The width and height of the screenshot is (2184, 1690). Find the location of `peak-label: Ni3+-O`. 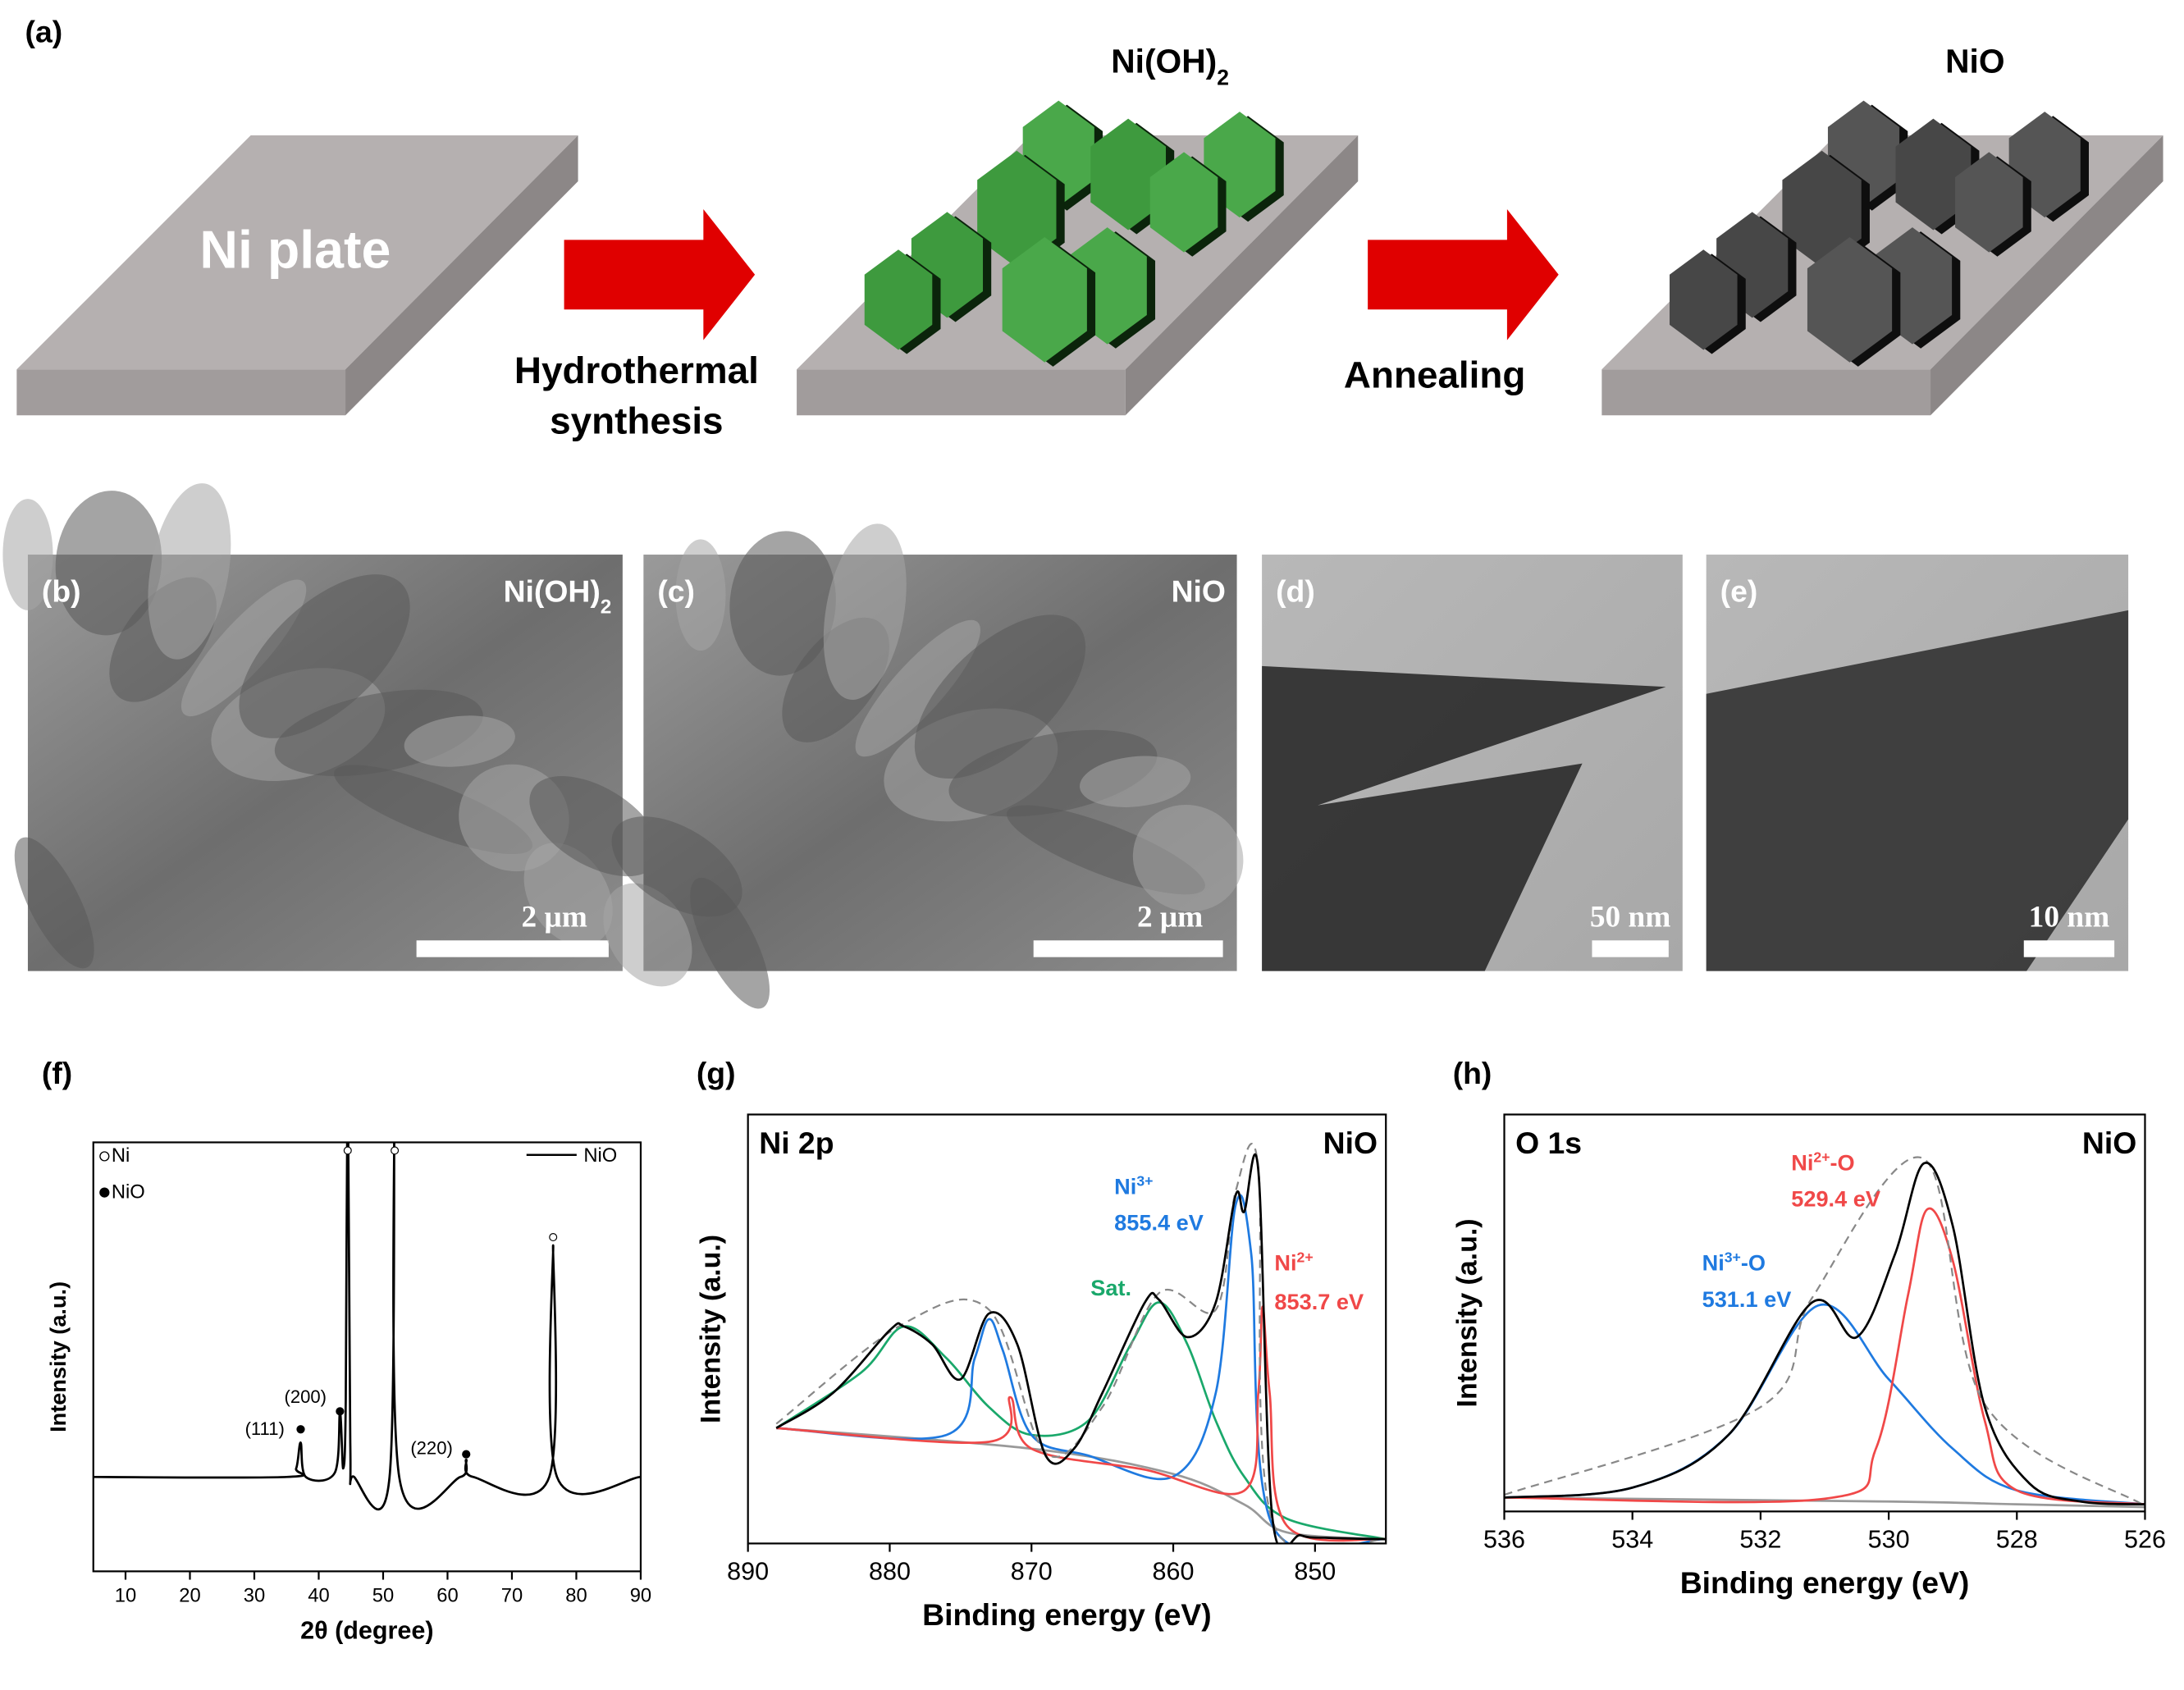

peak-label: Ni3+-O is located at coordinates (1734, 1262).